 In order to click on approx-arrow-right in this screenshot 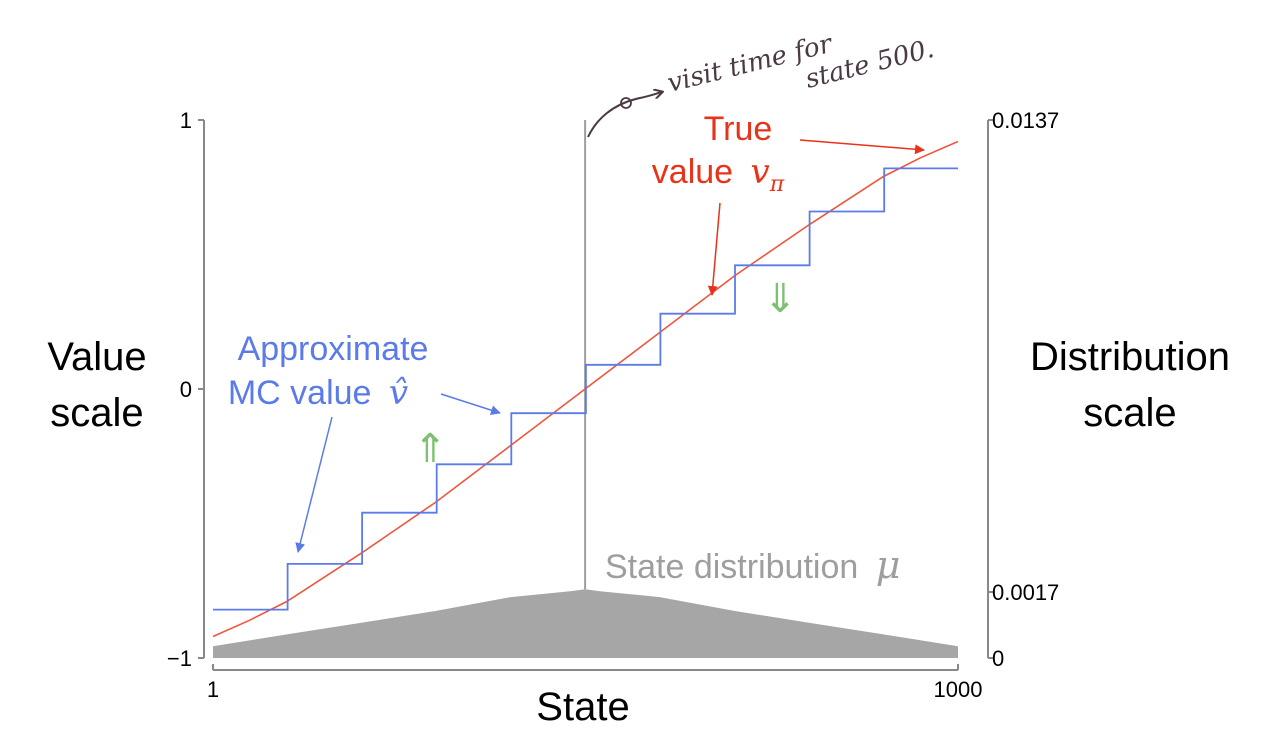, I will do `click(470, 404)`.